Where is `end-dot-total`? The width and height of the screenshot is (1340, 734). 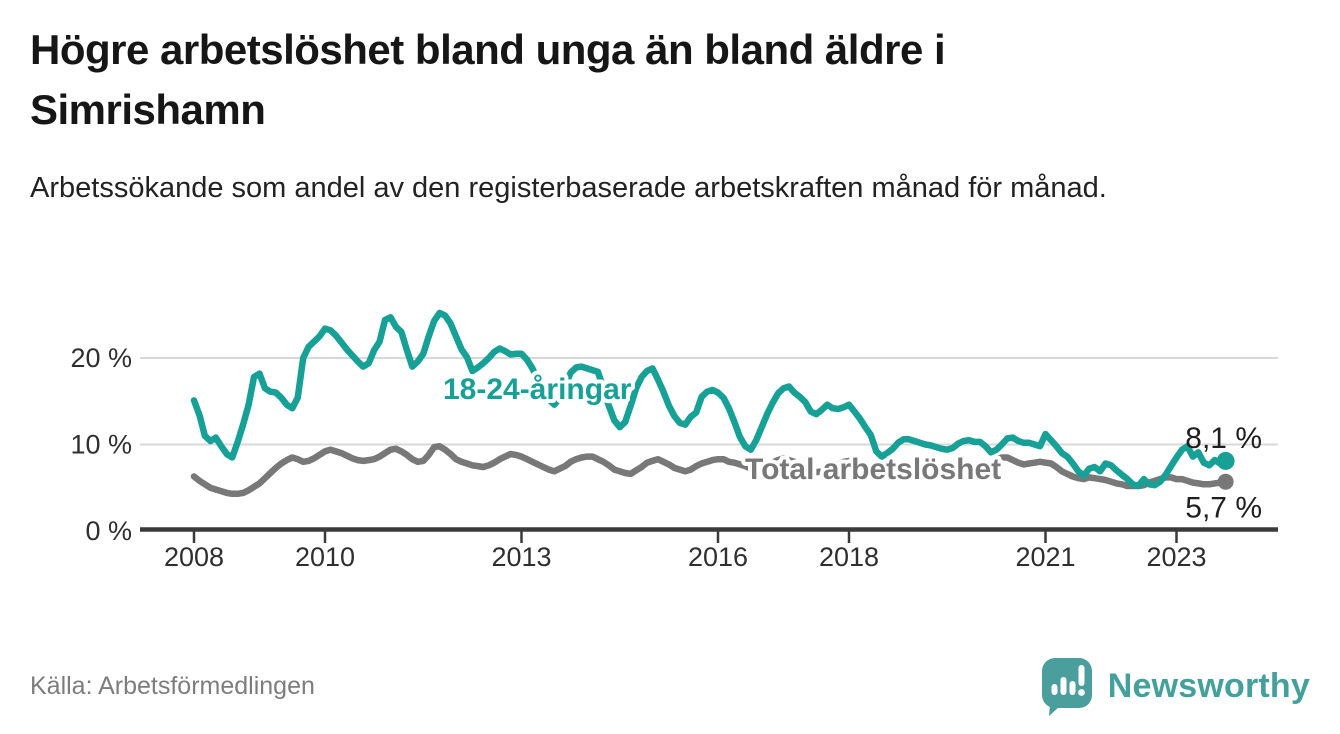 end-dot-total is located at coordinates (1225, 481).